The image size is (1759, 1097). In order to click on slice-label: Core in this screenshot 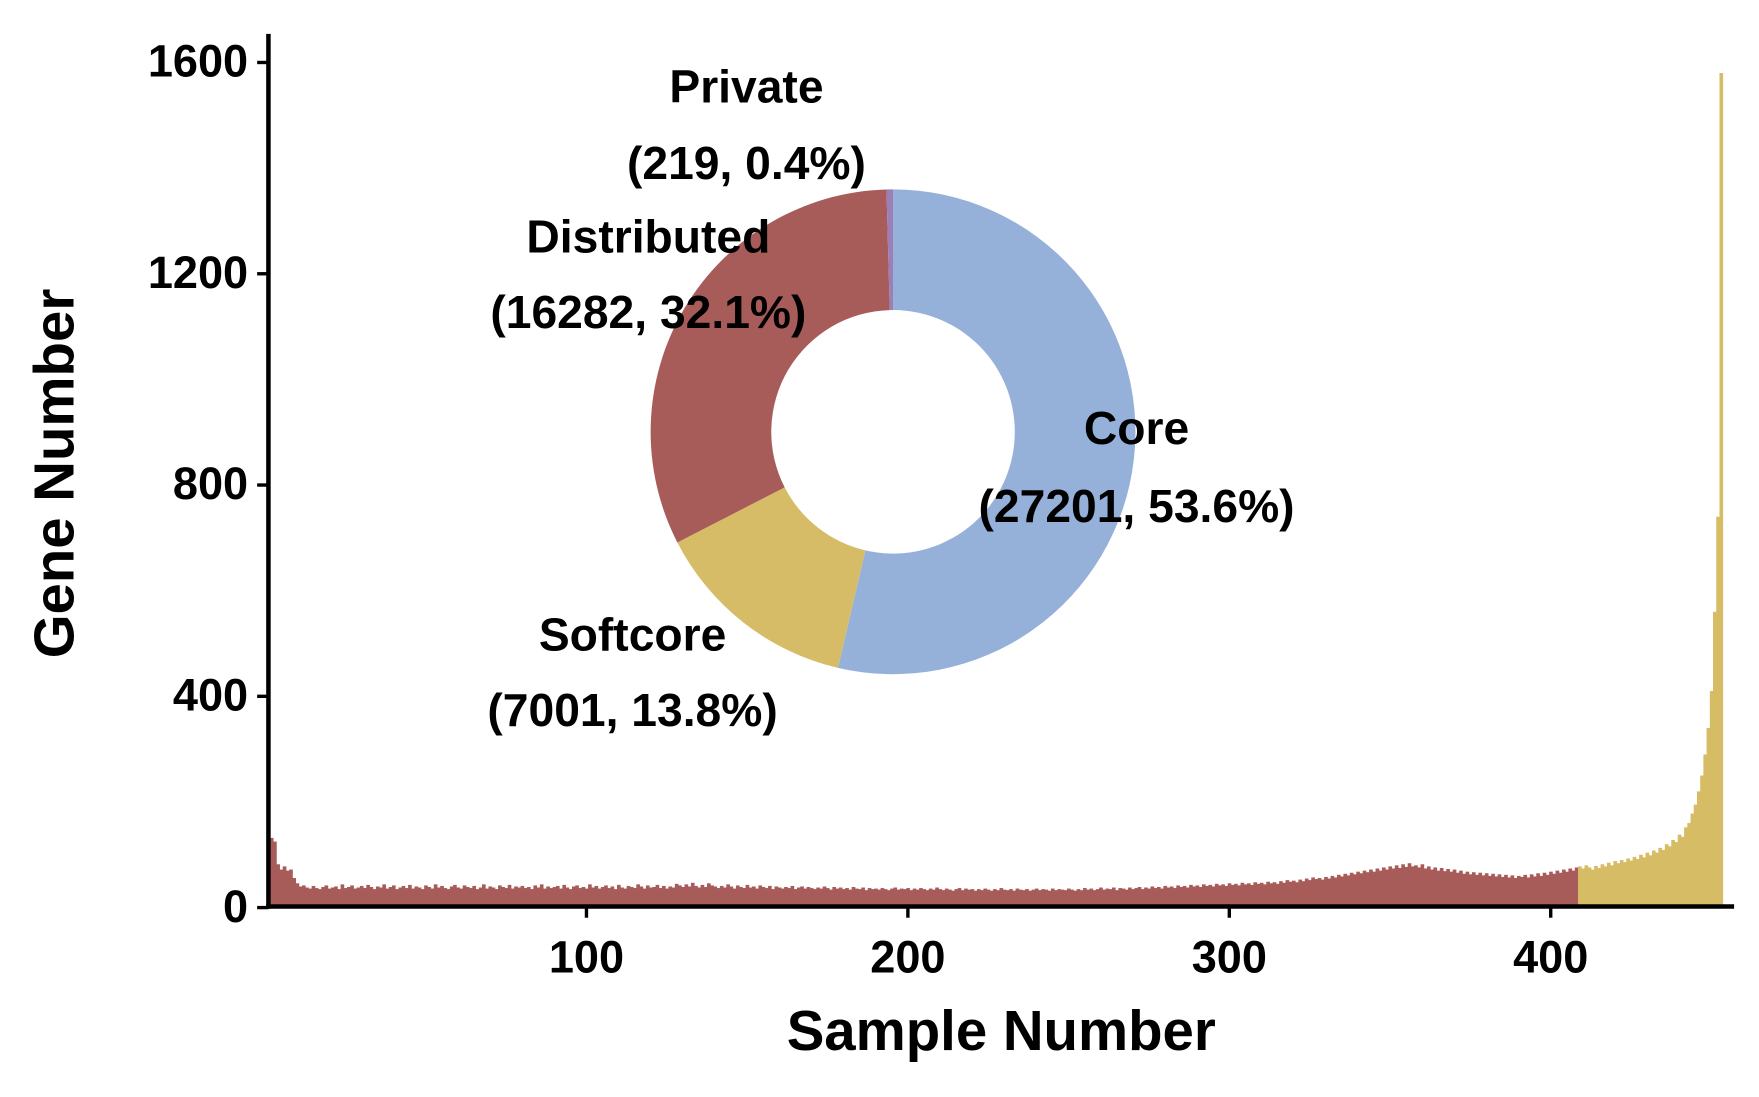, I will do `click(1136, 428)`.